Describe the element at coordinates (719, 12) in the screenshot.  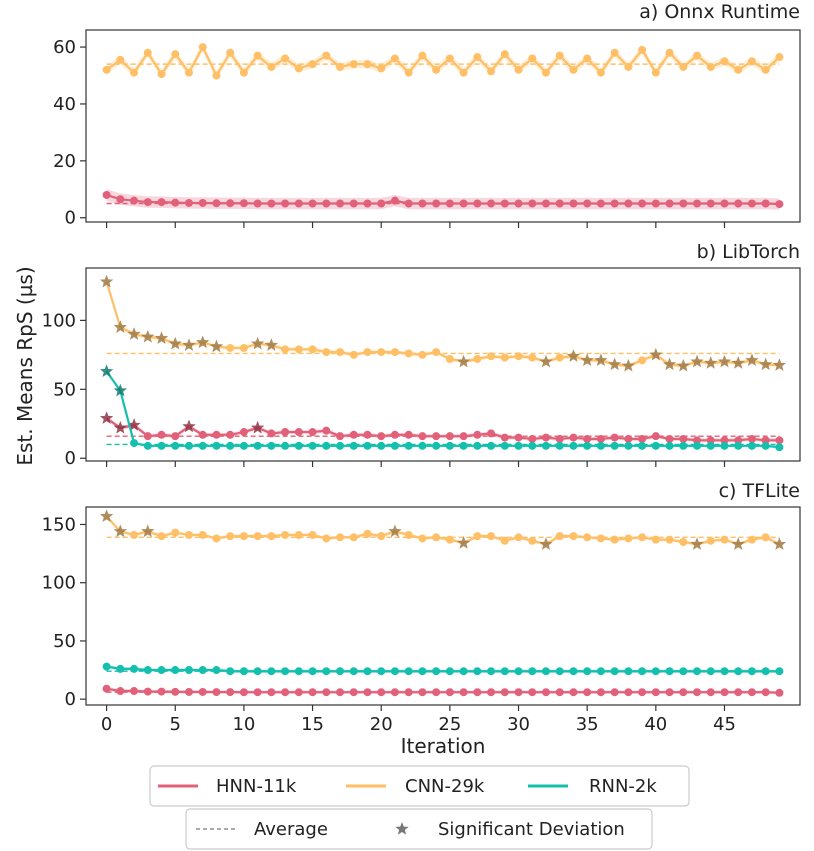
I see `panel-title-onnx: a) Onnx Runtime` at that location.